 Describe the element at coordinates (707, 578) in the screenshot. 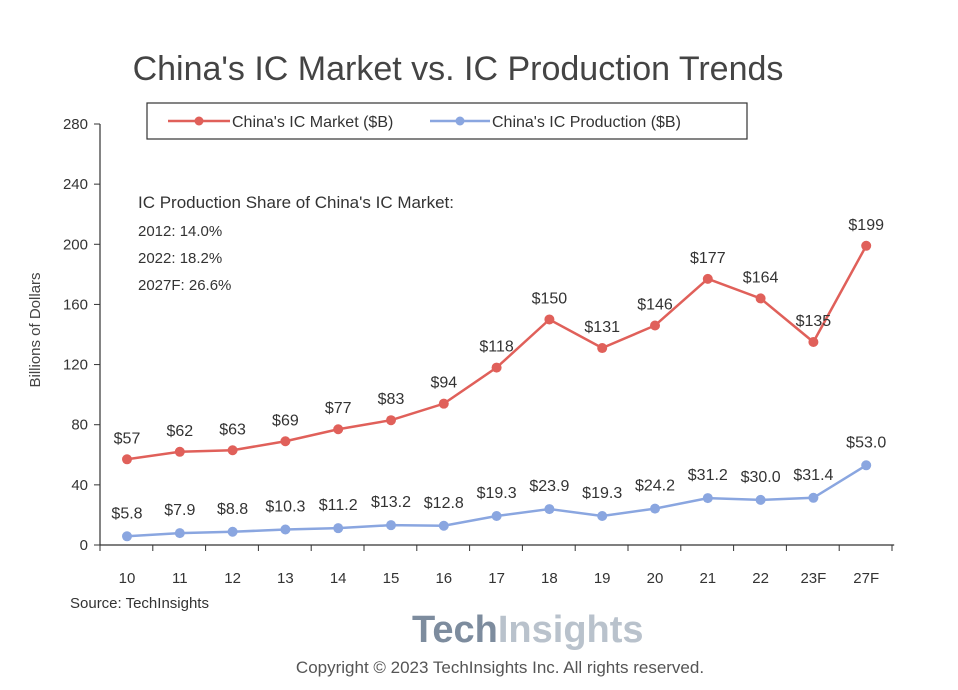

I see `x-tick-label: 21` at that location.